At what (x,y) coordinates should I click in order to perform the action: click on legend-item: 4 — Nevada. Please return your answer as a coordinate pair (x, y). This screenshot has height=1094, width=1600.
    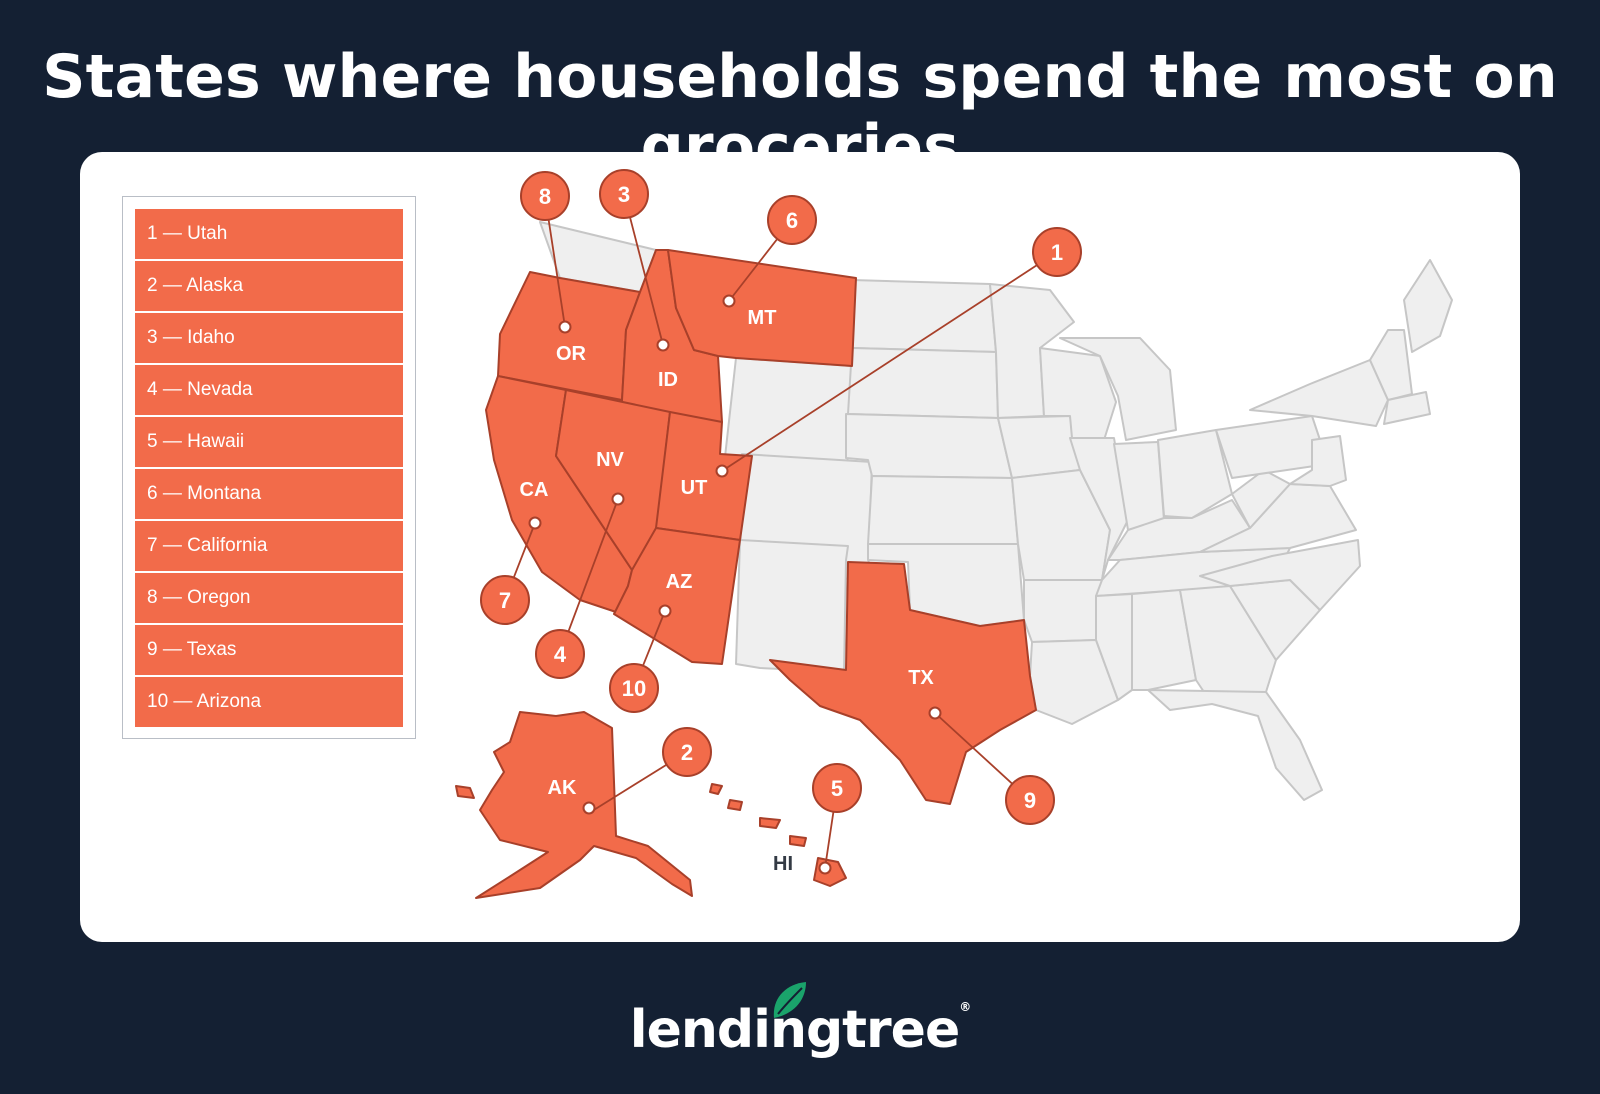
    Looking at the image, I should click on (269, 390).